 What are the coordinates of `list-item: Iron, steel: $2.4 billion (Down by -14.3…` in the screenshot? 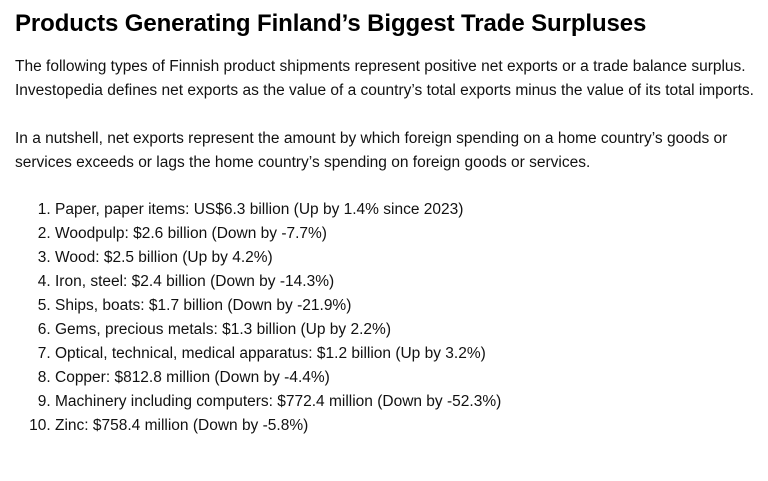 It's located at (404, 282).